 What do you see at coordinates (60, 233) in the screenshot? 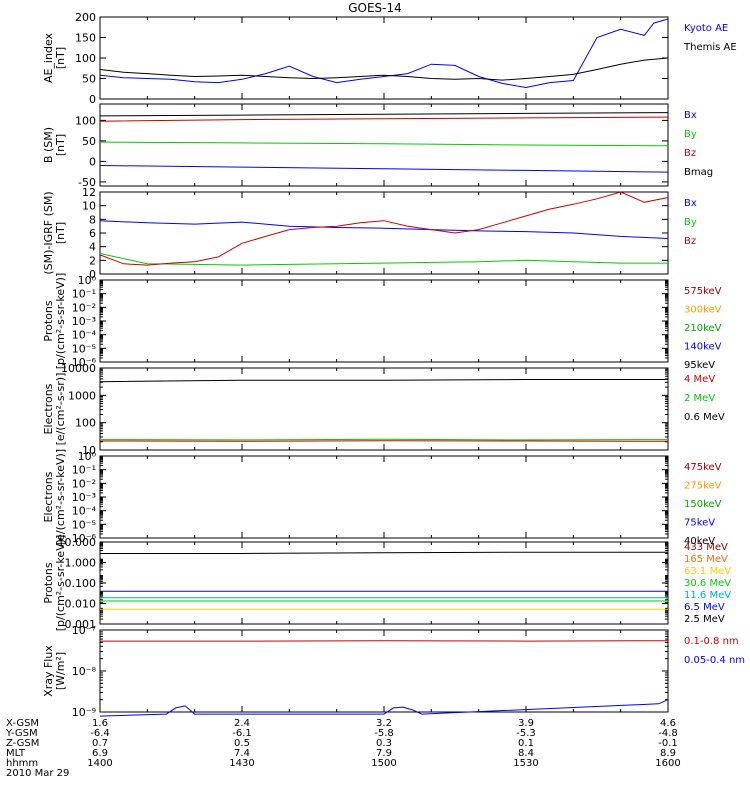
I see `y-axis-label: [nT]` at bounding box center [60, 233].